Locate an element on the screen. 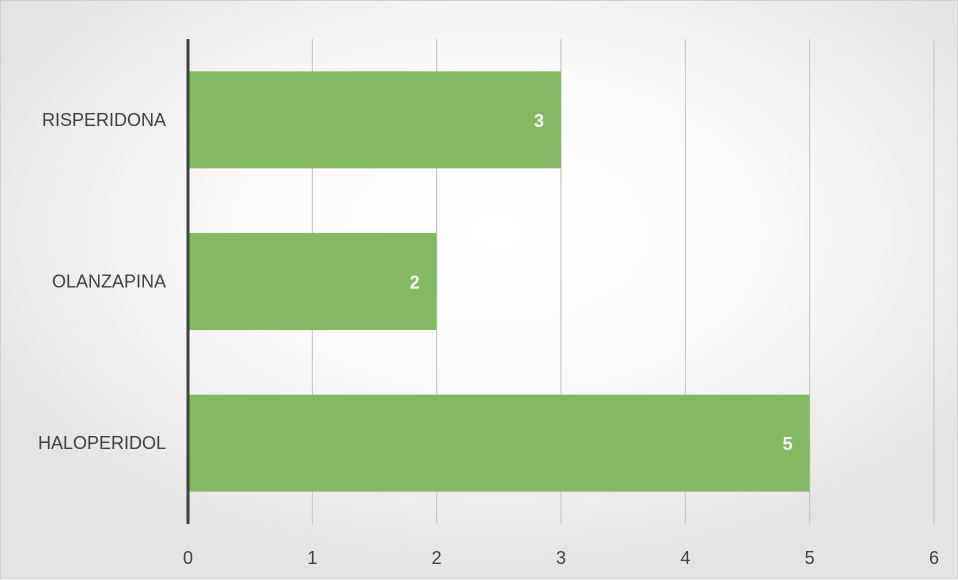 This screenshot has width=958, height=580. x-tick-label: 3 is located at coordinates (561, 558).